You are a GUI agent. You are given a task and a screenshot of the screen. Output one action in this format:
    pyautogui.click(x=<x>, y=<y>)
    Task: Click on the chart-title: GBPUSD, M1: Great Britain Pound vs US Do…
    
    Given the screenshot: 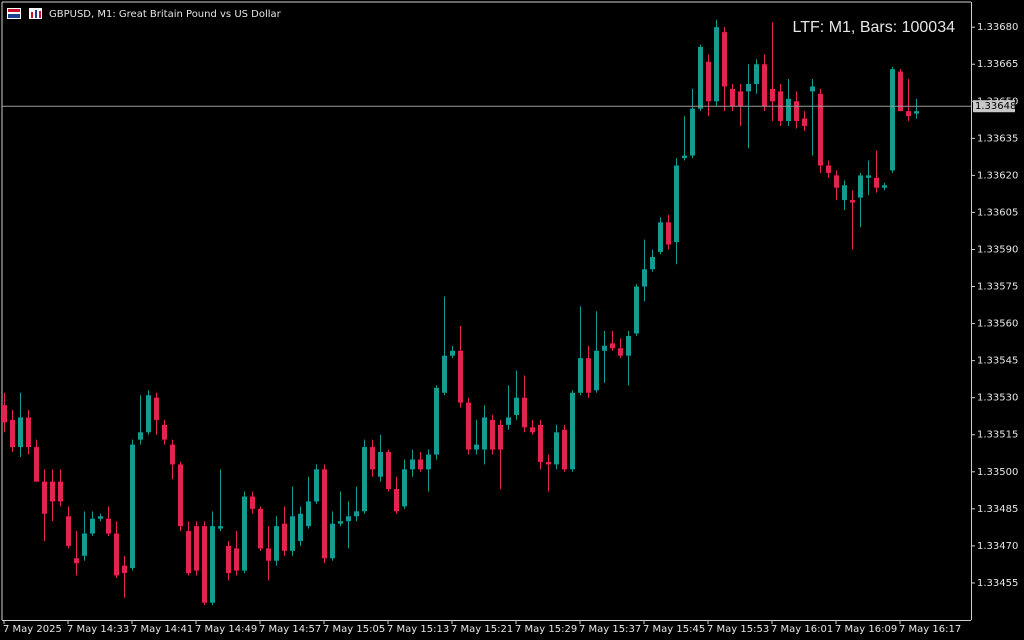 What is the action you would take?
    pyautogui.click(x=165, y=14)
    